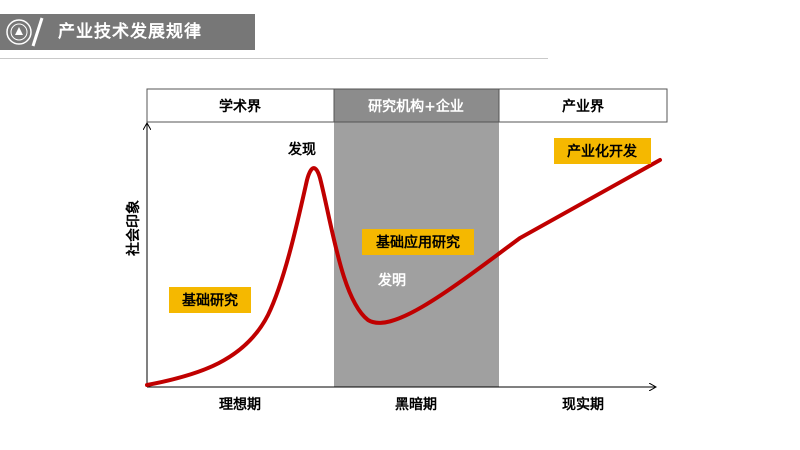 The image size is (800, 450). What do you see at coordinates (240, 404) in the screenshot?
I see `stage-label-ideal: 理想期` at bounding box center [240, 404].